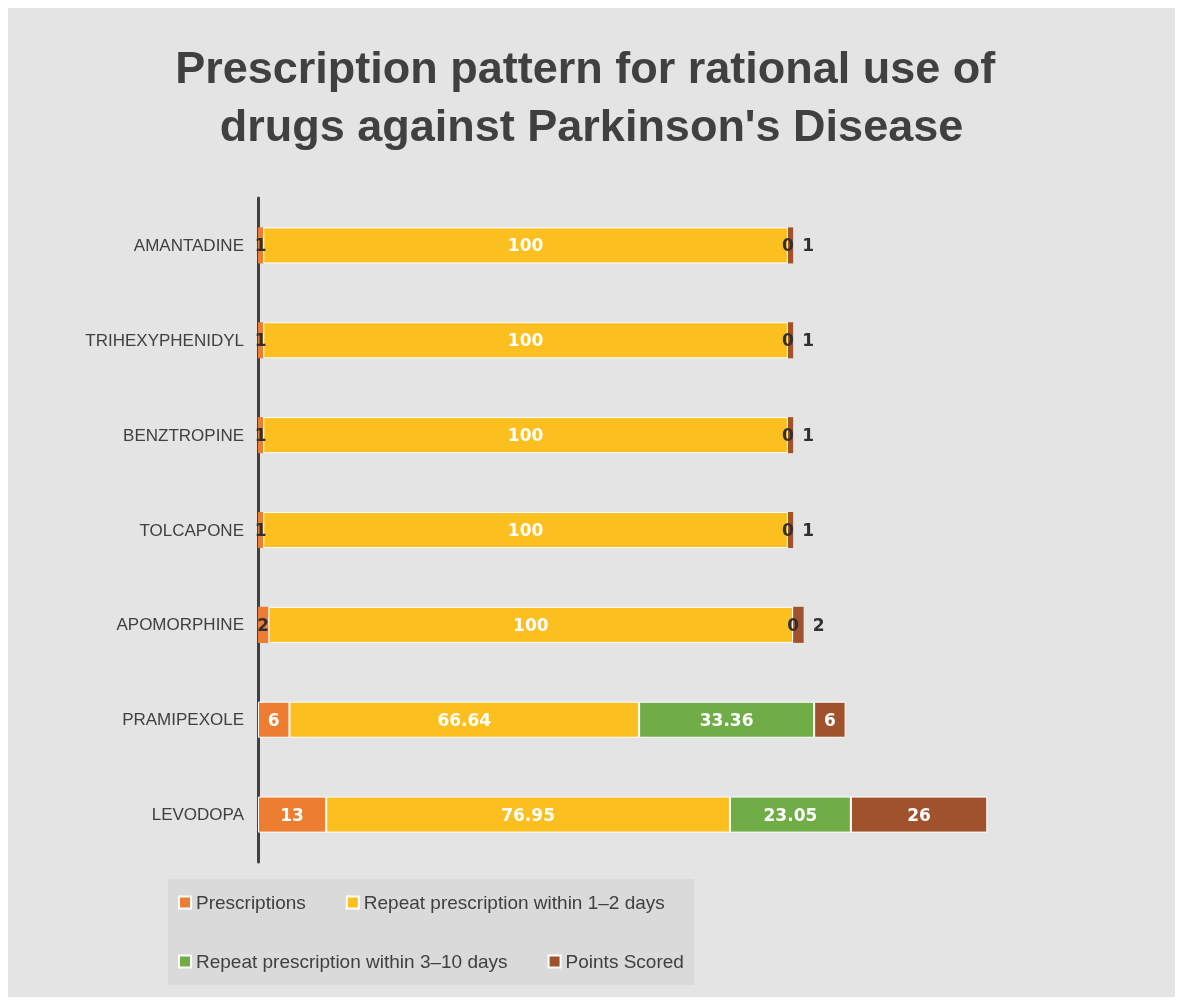  What do you see at coordinates (790, 814) in the screenshot?
I see `data-label: 23.05` at bounding box center [790, 814].